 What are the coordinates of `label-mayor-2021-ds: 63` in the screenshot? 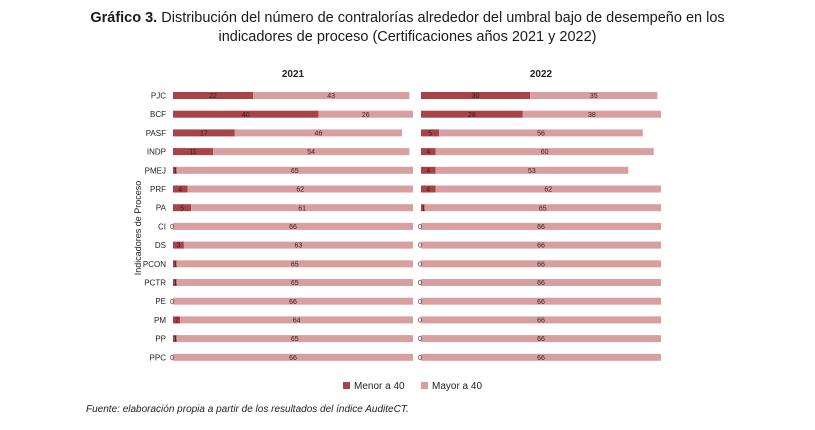 It's located at (299, 246).